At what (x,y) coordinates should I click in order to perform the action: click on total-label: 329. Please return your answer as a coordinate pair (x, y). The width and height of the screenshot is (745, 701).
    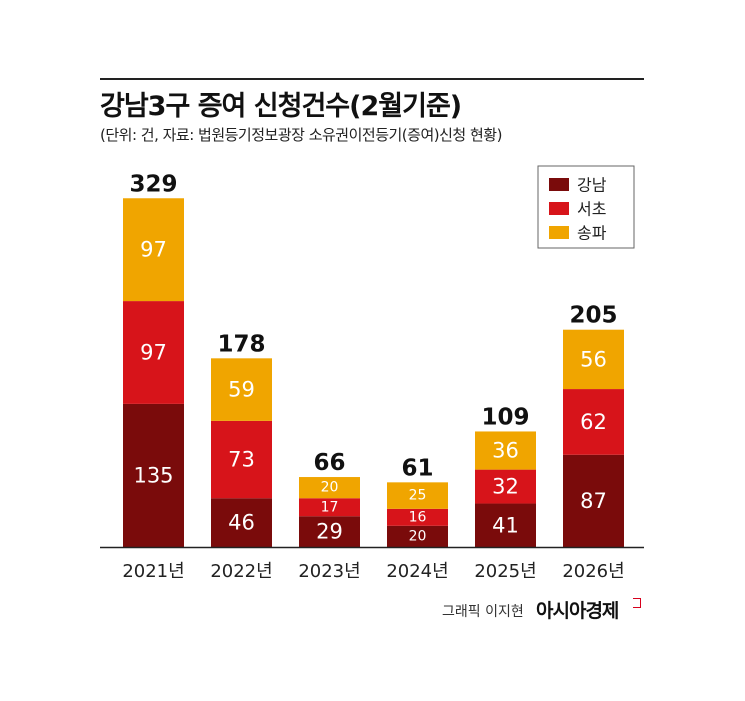
    Looking at the image, I should click on (153, 184).